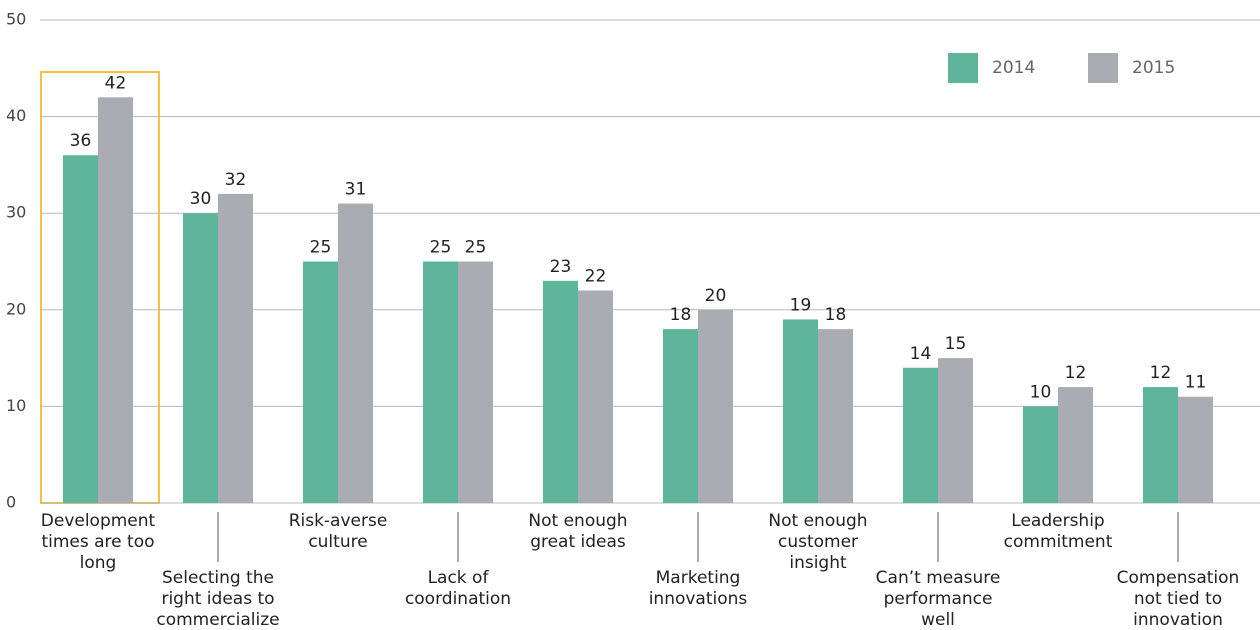  I want to click on label-line: Selecting the, so click(218, 578).